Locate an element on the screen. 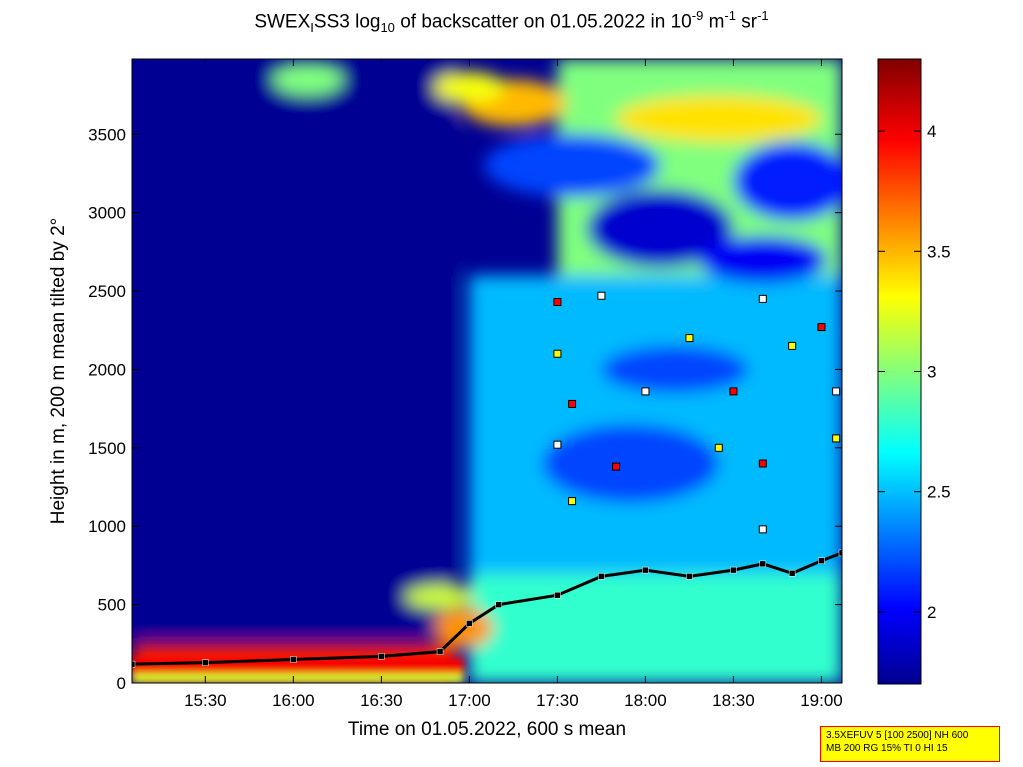 This screenshot has width=1023, height=767. y-tick-label-5: 2500 is located at coordinates (107, 291).